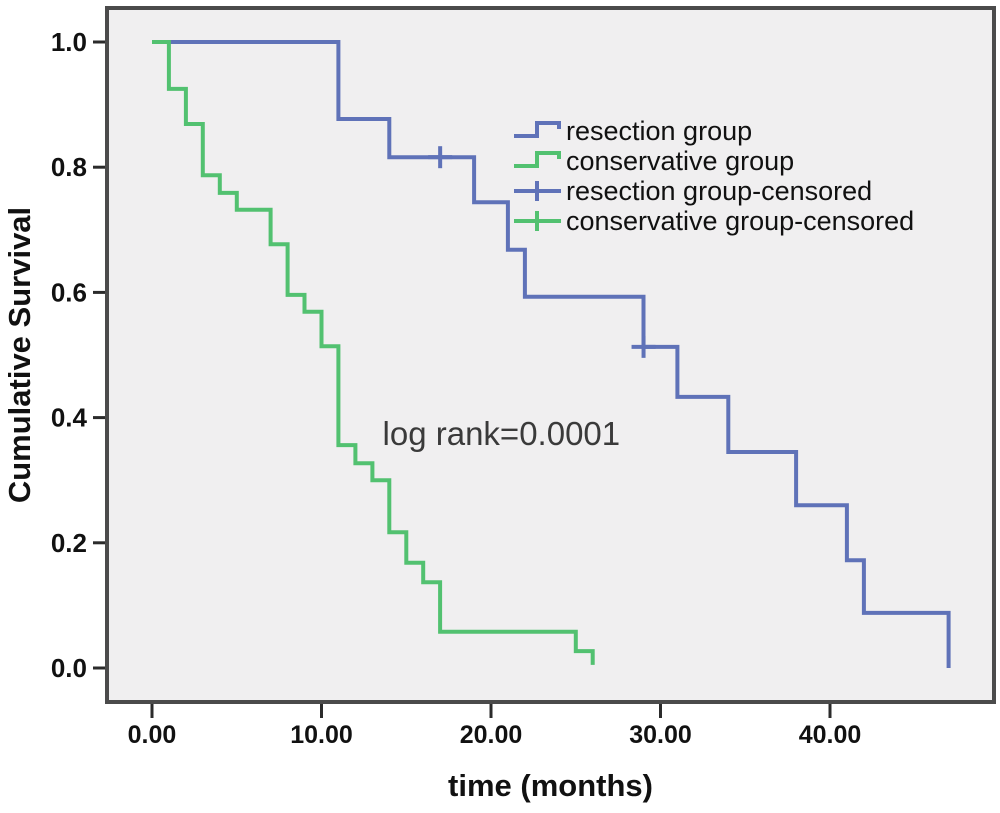  I want to click on y-axis-tick-label: 0.0, so click(69, 668).